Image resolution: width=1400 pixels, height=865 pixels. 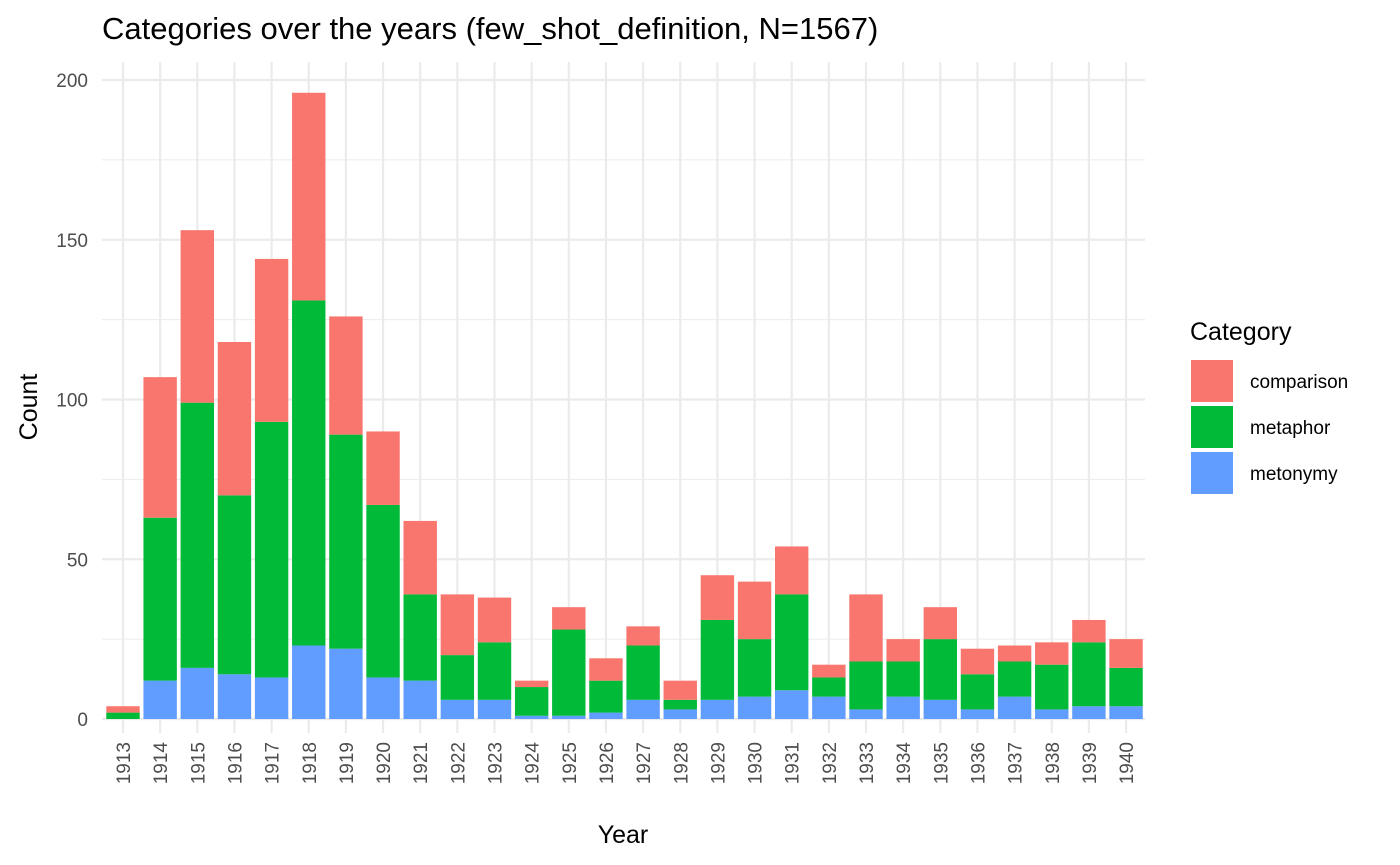 I want to click on bar-metonymy-1932, so click(x=829, y=707).